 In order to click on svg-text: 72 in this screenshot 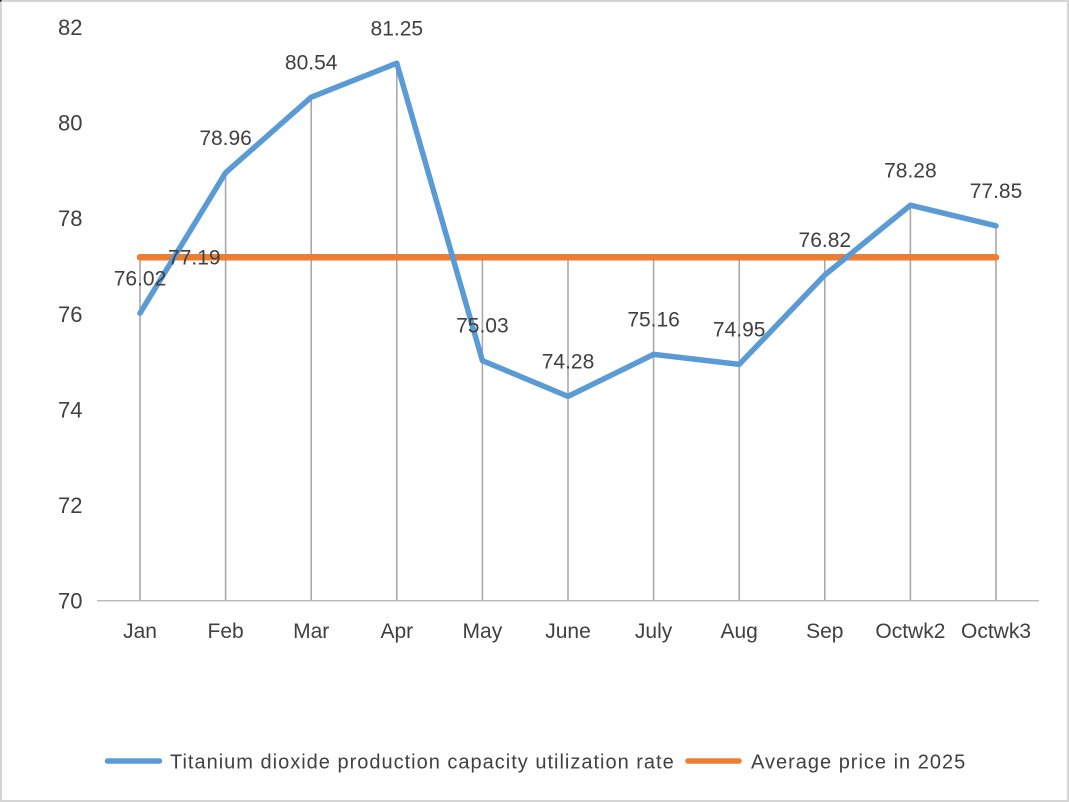, I will do `click(70, 505)`.